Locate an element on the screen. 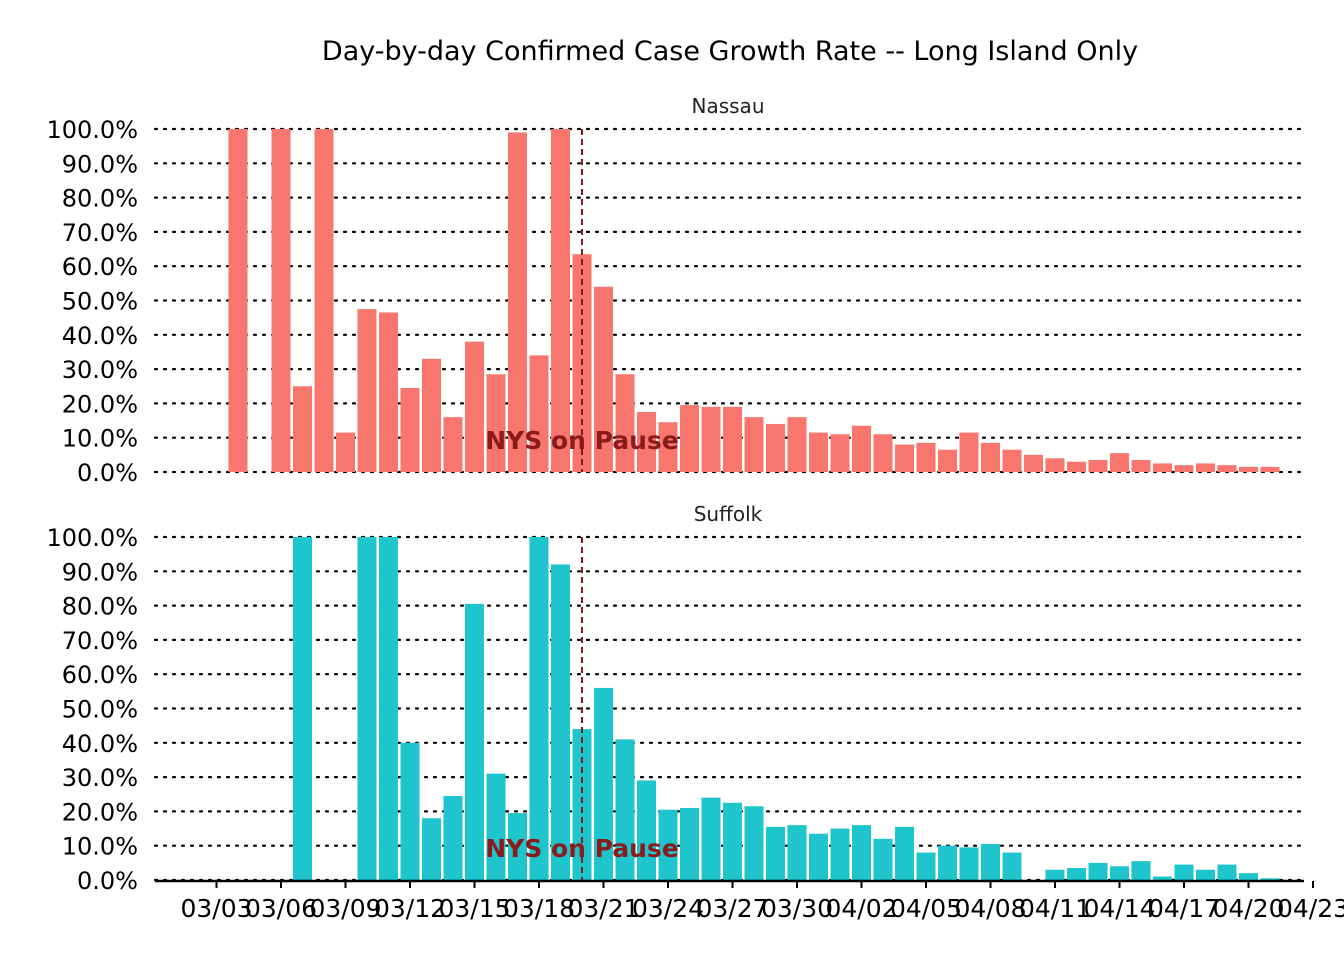  x-tick-label: 04/02 is located at coordinates (861, 908).